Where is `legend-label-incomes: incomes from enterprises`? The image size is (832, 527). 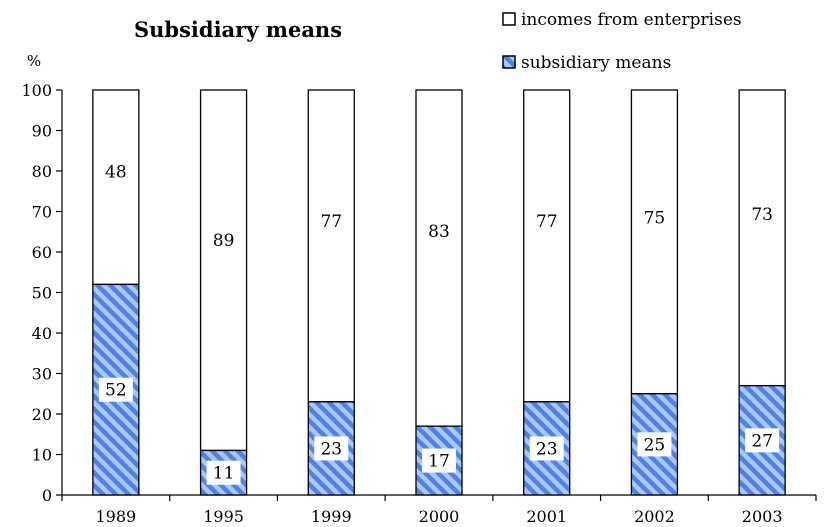 legend-label-incomes: incomes from enterprises is located at coordinates (631, 20).